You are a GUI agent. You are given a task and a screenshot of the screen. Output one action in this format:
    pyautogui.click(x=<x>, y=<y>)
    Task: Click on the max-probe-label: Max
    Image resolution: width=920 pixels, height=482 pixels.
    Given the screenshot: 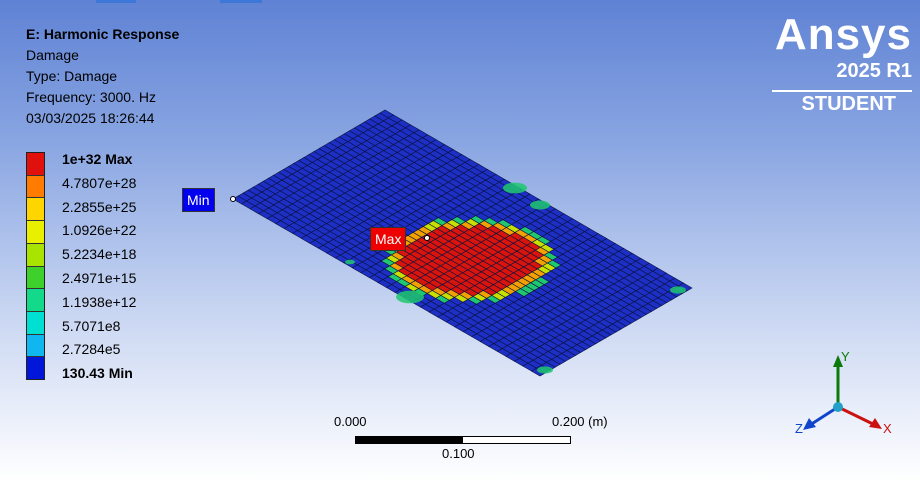 What is the action you would take?
    pyautogui.click(x=388, y=239)
    